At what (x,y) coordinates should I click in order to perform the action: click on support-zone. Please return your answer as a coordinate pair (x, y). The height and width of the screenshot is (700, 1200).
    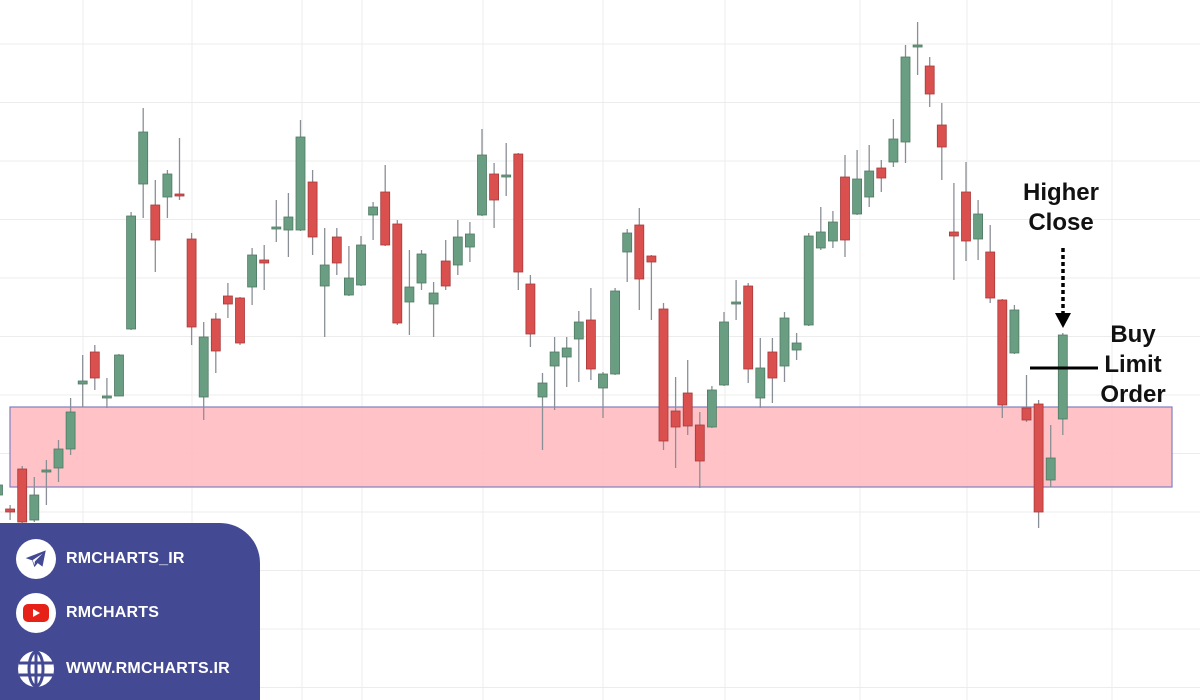
    Looking at the image, I should click on (591, 447).